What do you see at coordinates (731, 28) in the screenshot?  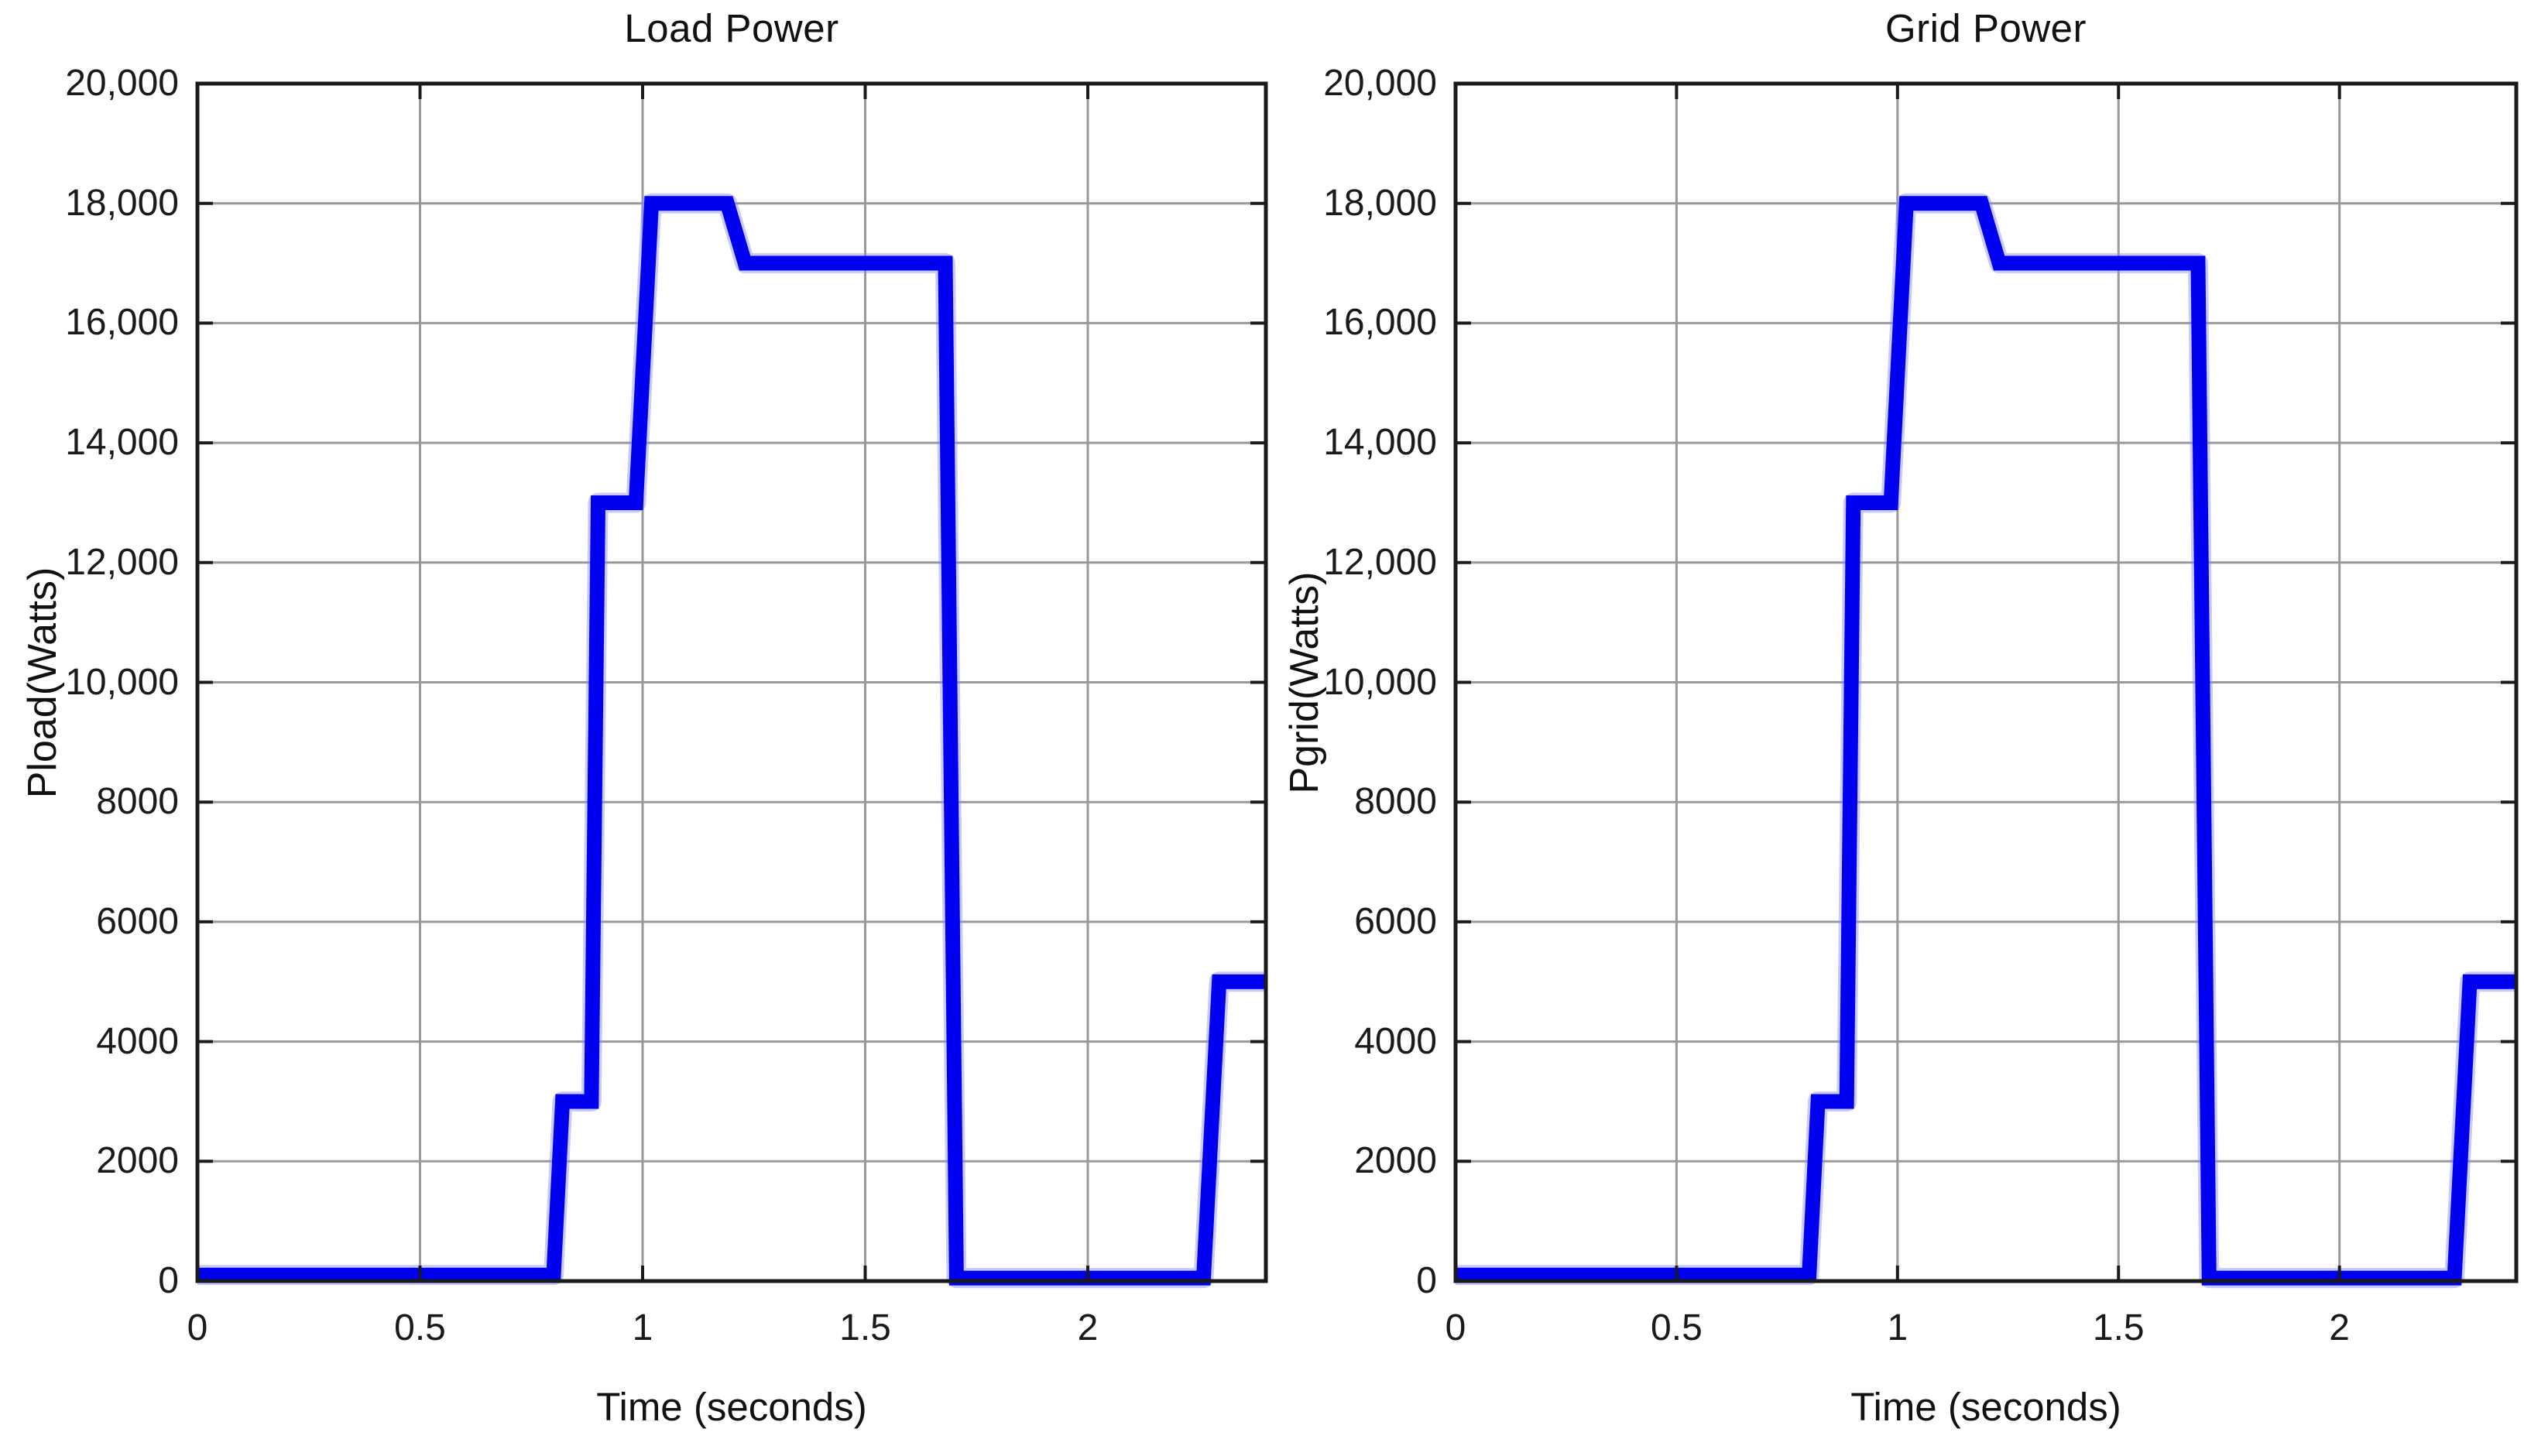 I see `plot-title: Load Power` at bounding box center [731, 28].